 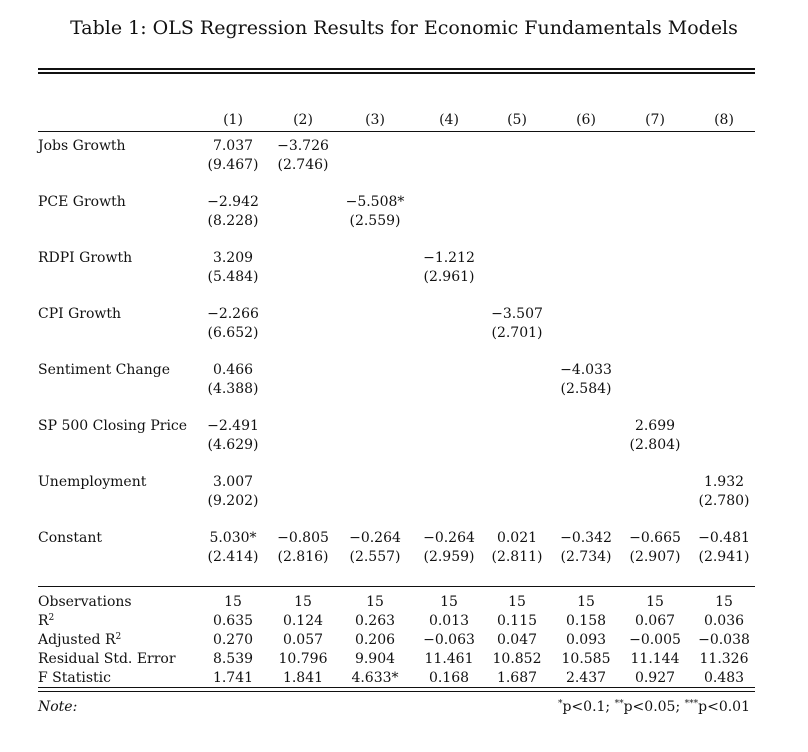 I want to click on stat-value: 9.904, so click(x=375, y=659).